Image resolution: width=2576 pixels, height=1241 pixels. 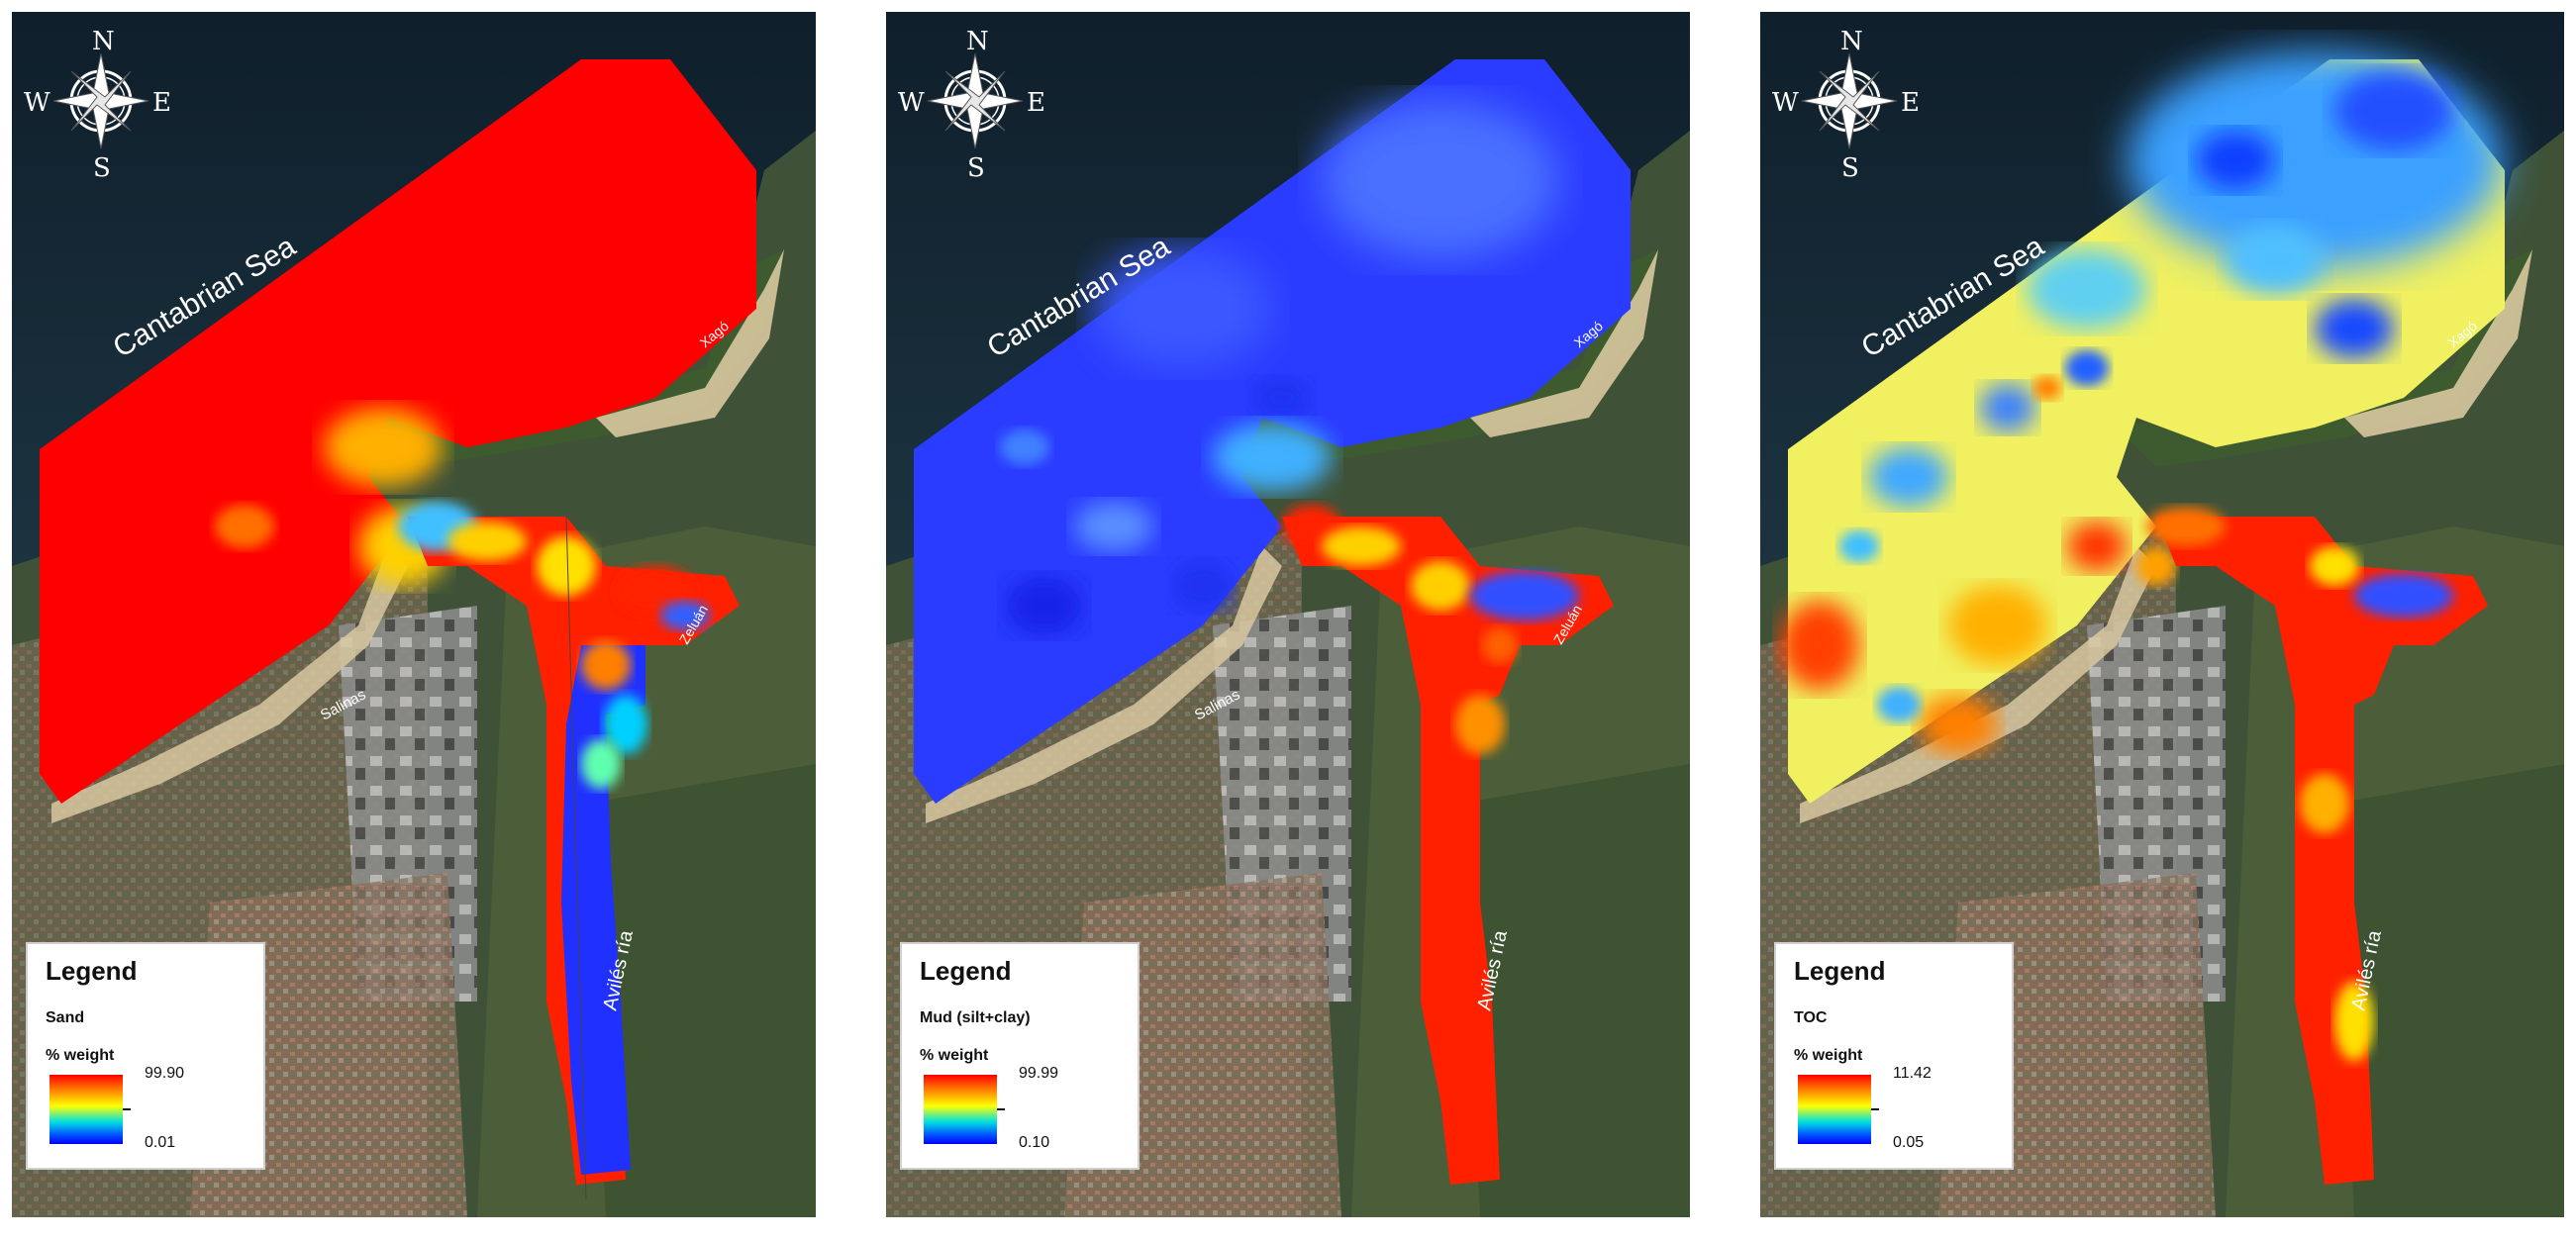 I want to click on legend-variable: TOC, so click(x=1811, y=1017).